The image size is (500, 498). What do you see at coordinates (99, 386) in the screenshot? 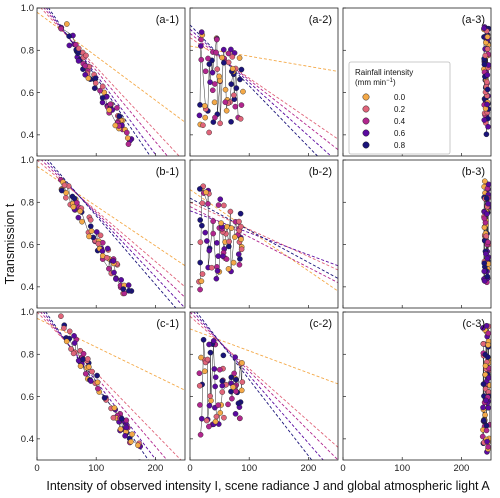
I see `fit-line-0.6` at bounding box center [99, 386].